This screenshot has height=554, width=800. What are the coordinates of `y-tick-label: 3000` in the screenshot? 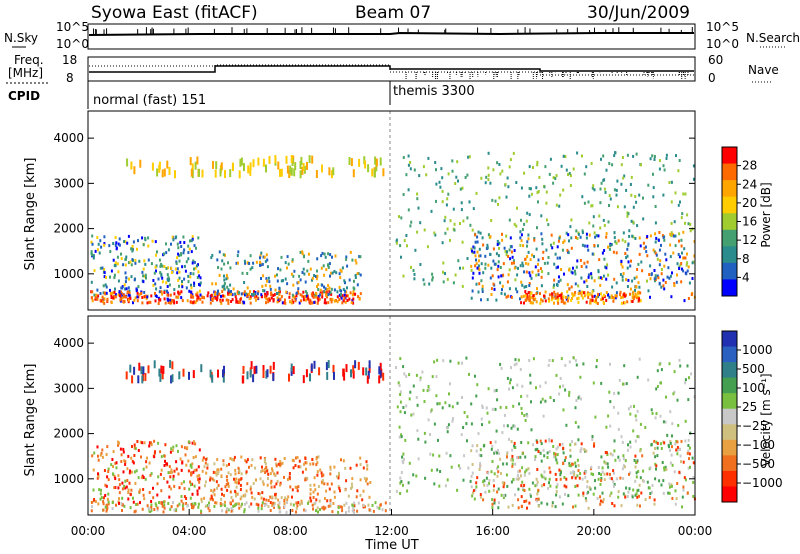 It's located at (68, 183).